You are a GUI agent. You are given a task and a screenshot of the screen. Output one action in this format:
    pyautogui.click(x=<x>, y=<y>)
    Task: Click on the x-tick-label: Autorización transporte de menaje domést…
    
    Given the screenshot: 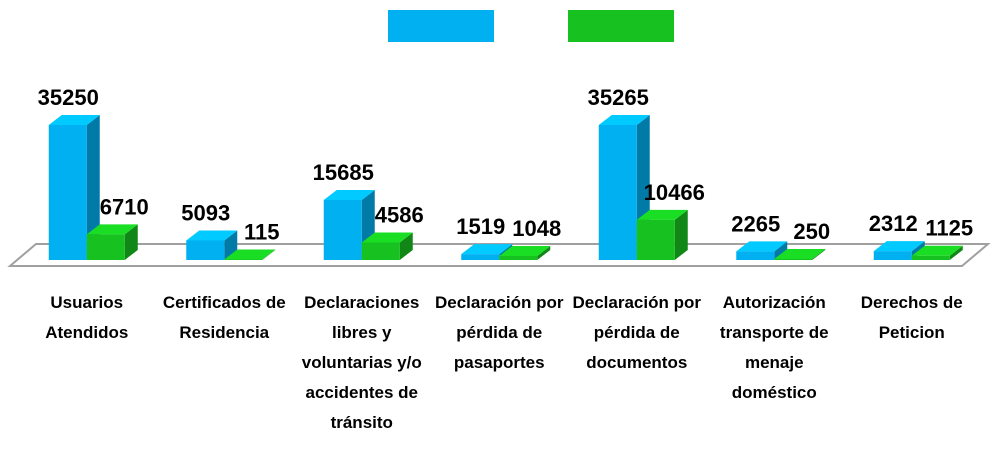 What is the action you would take?
    pyautogui.click(x=774, y=347)
    